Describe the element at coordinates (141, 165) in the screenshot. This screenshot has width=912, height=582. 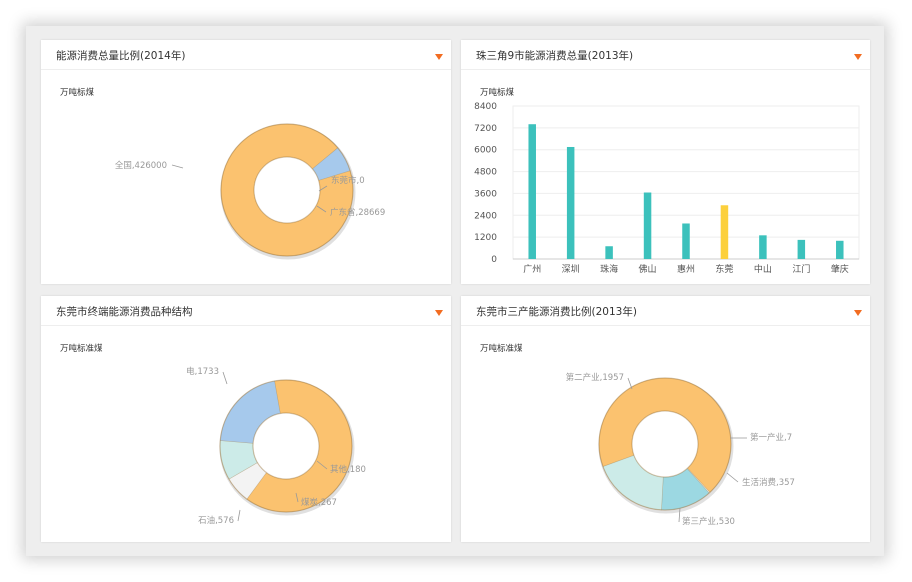
I see `slice-label-全国: 全国,426000` at that location.